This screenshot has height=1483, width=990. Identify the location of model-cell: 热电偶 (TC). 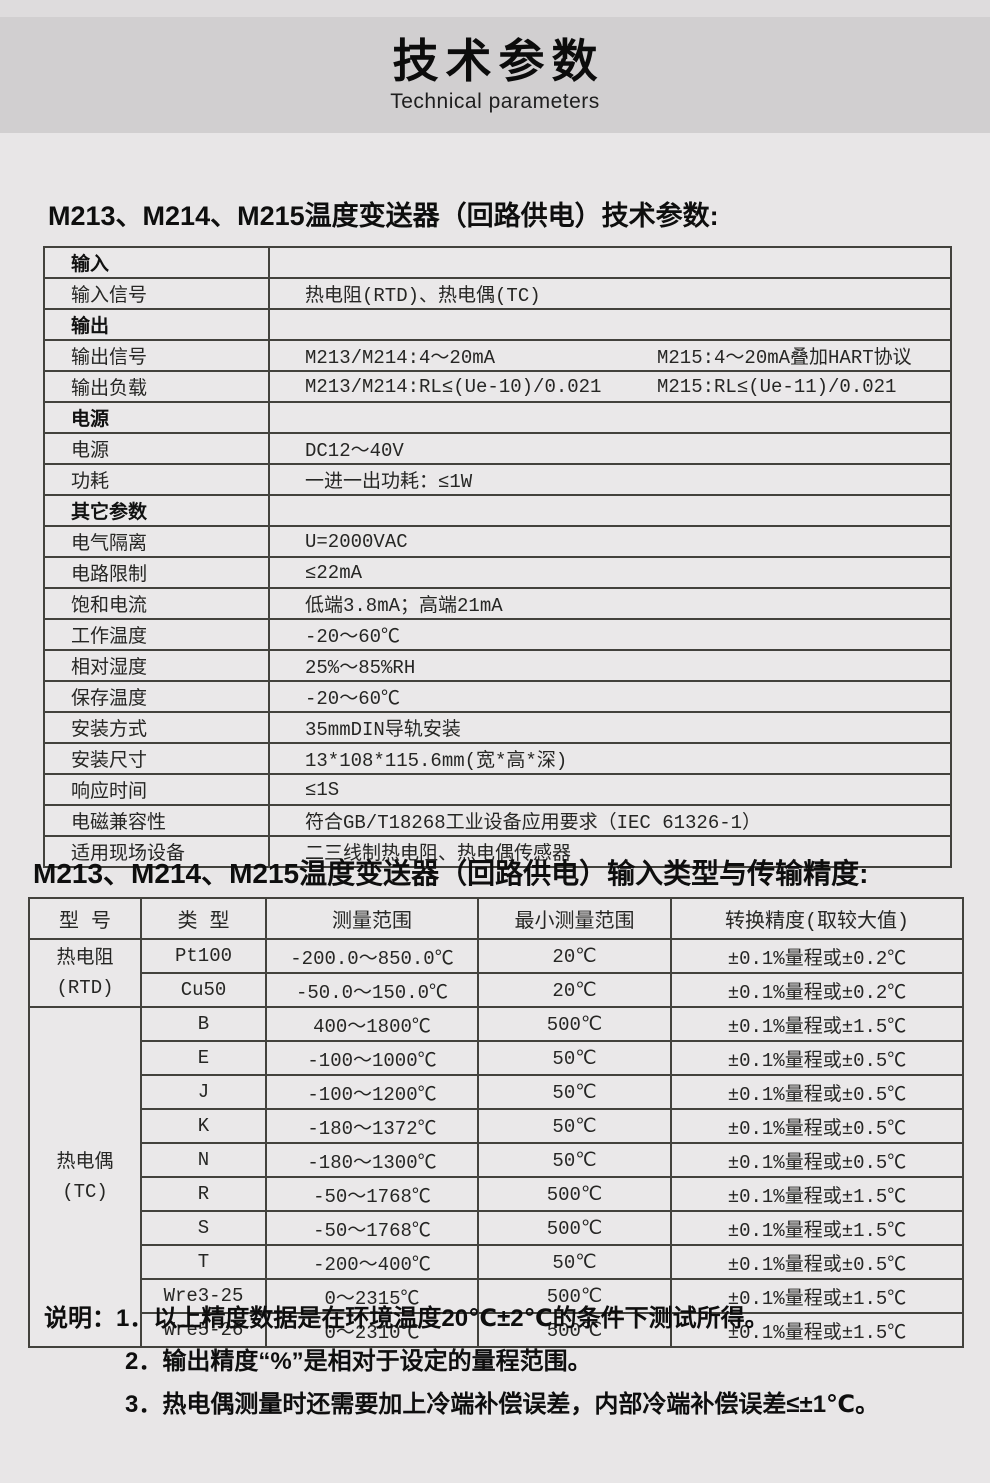
(85, 1177).